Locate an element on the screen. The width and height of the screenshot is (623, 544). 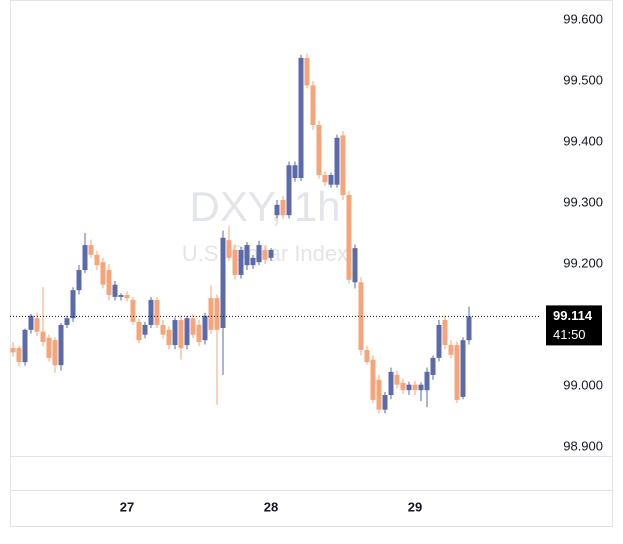
countdown: 41:50 is located at coordinates (569, 334).